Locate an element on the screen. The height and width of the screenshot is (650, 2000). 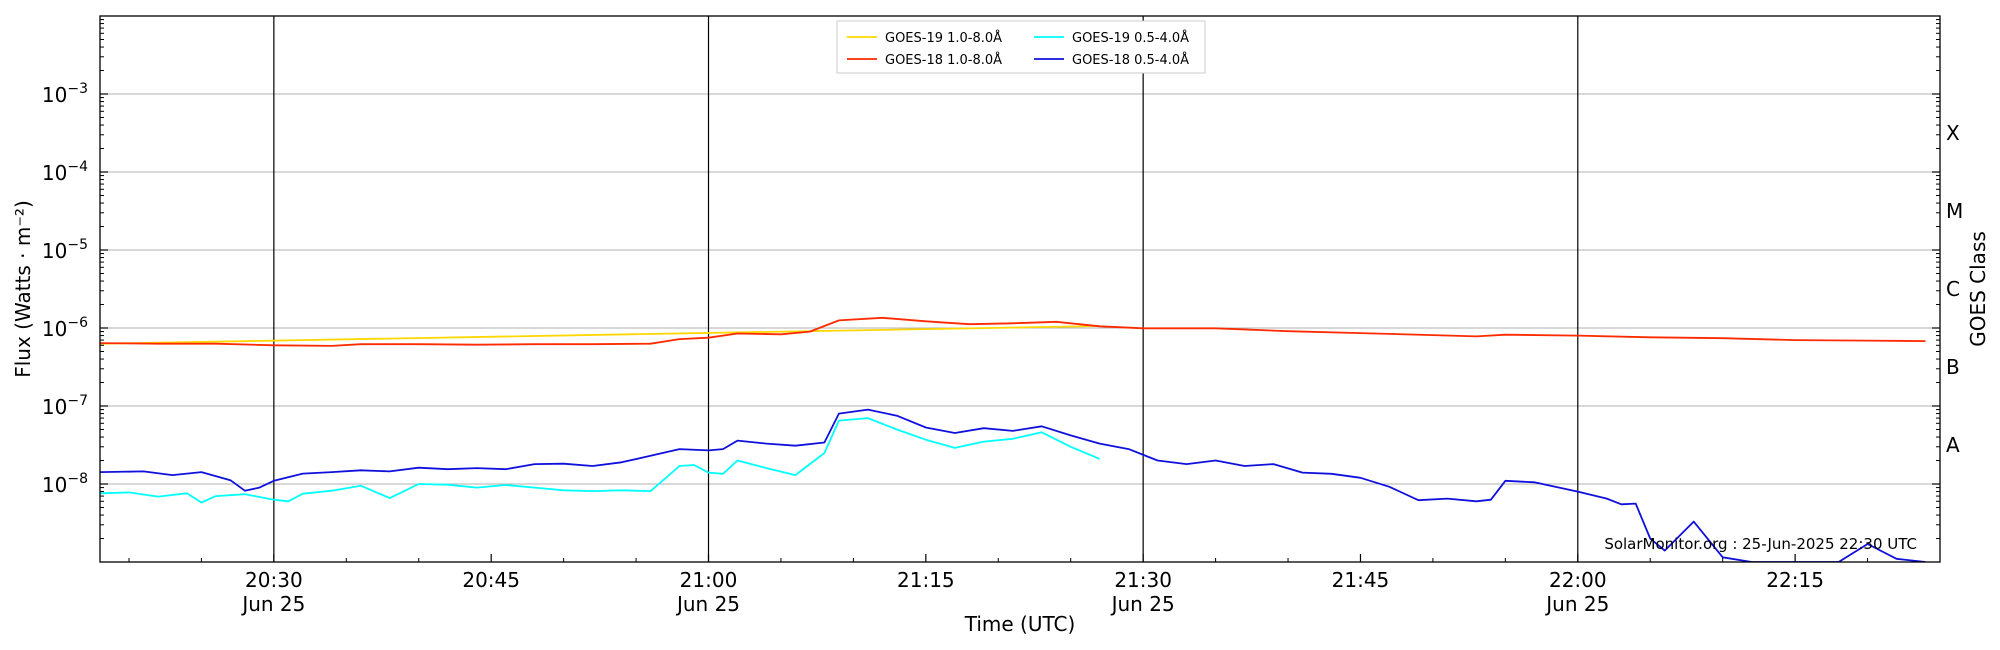
goes-class-label: C is located at coordinates (1953, 289).